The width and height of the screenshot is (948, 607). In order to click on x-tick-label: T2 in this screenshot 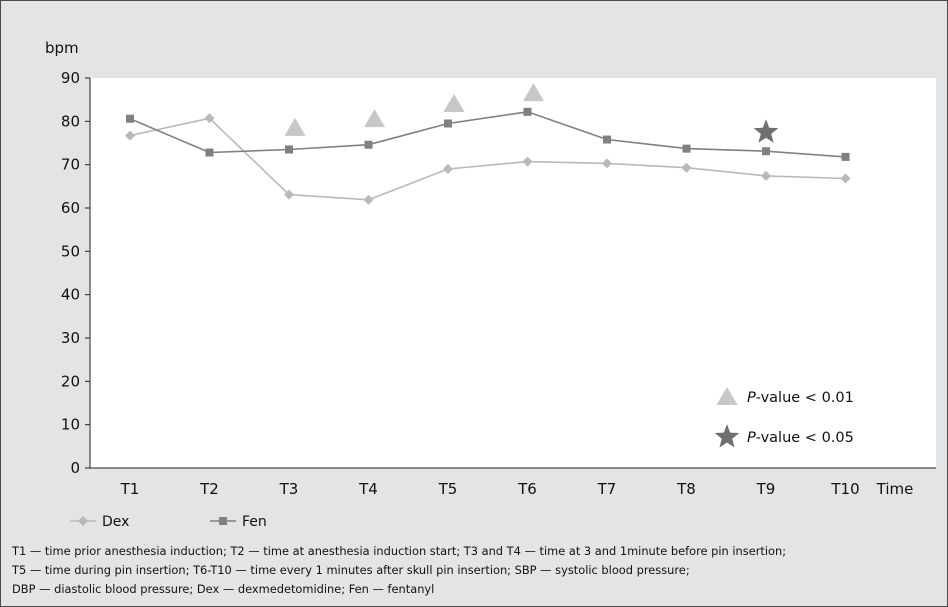, I will do `click(209, 489)`.